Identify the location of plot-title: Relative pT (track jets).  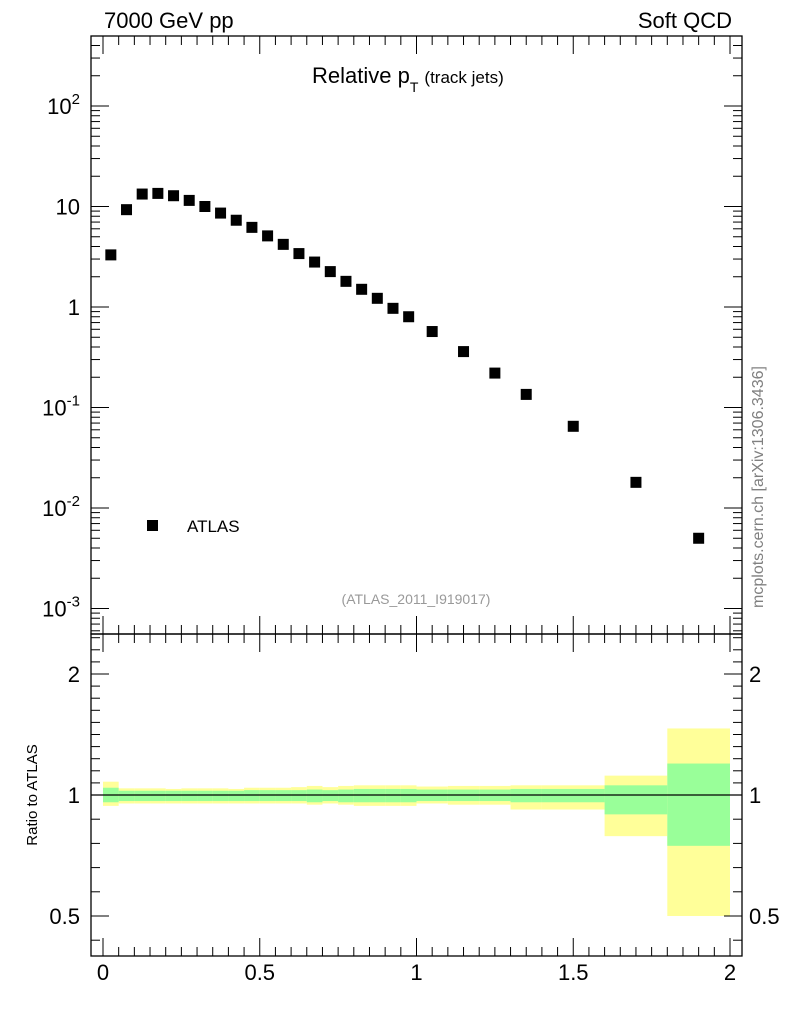
(408, 79).